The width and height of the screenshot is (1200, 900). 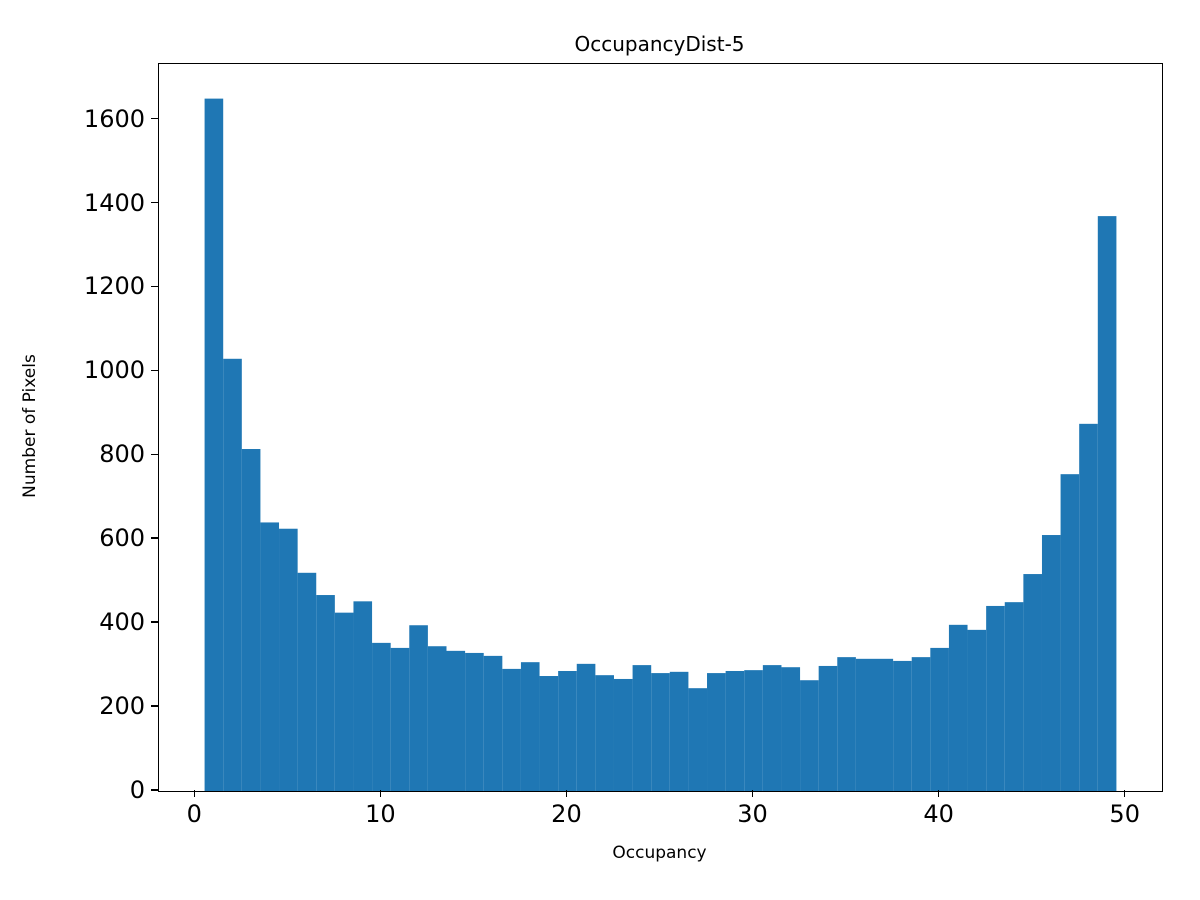 What do you see at coordinates (566, 814) in the screenshot?
I see `x-tick-label: 20` at bounding box center [566, 814].